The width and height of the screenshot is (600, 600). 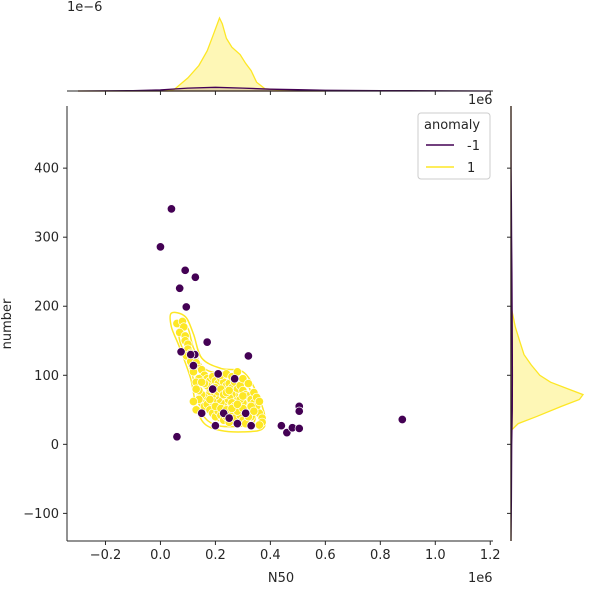 What do you see at coordinates (380, 555) in the screenshot?
I see `x-tick-label: 0.8` at bounding box center [380, 555].